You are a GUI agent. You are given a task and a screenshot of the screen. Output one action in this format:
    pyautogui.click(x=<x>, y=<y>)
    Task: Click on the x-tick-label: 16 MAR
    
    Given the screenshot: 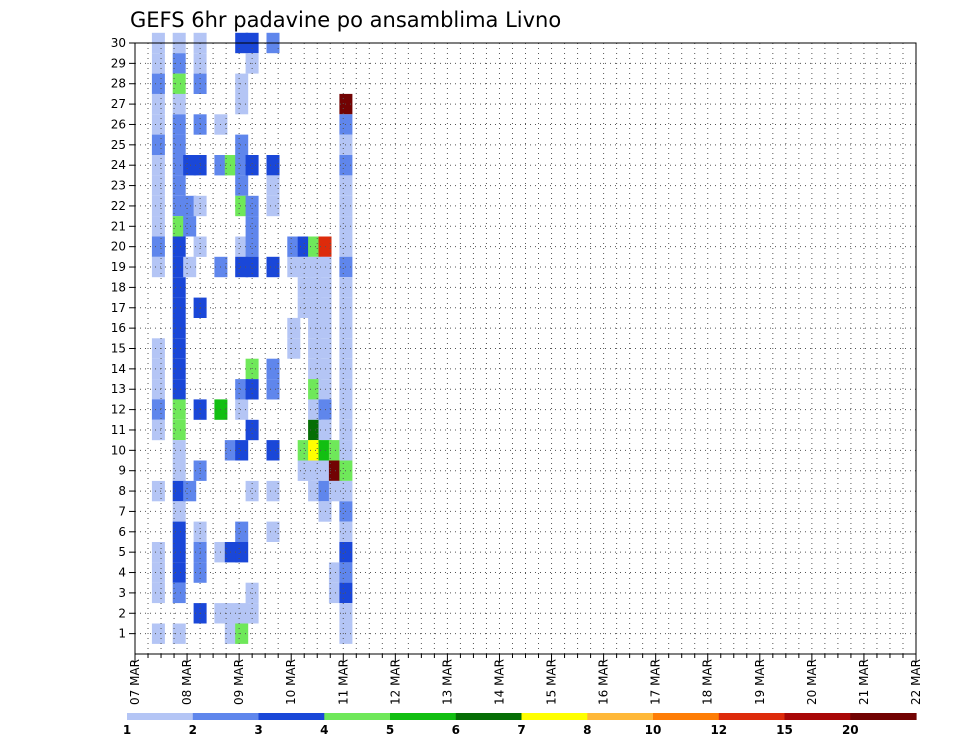 What is the action you would take?
    pyautogui.click(x=604, y=682)
    